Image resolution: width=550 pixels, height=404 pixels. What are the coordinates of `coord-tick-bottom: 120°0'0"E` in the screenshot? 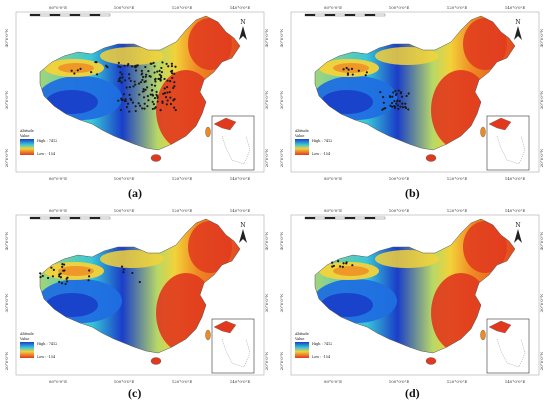 It's located at (182, 178).